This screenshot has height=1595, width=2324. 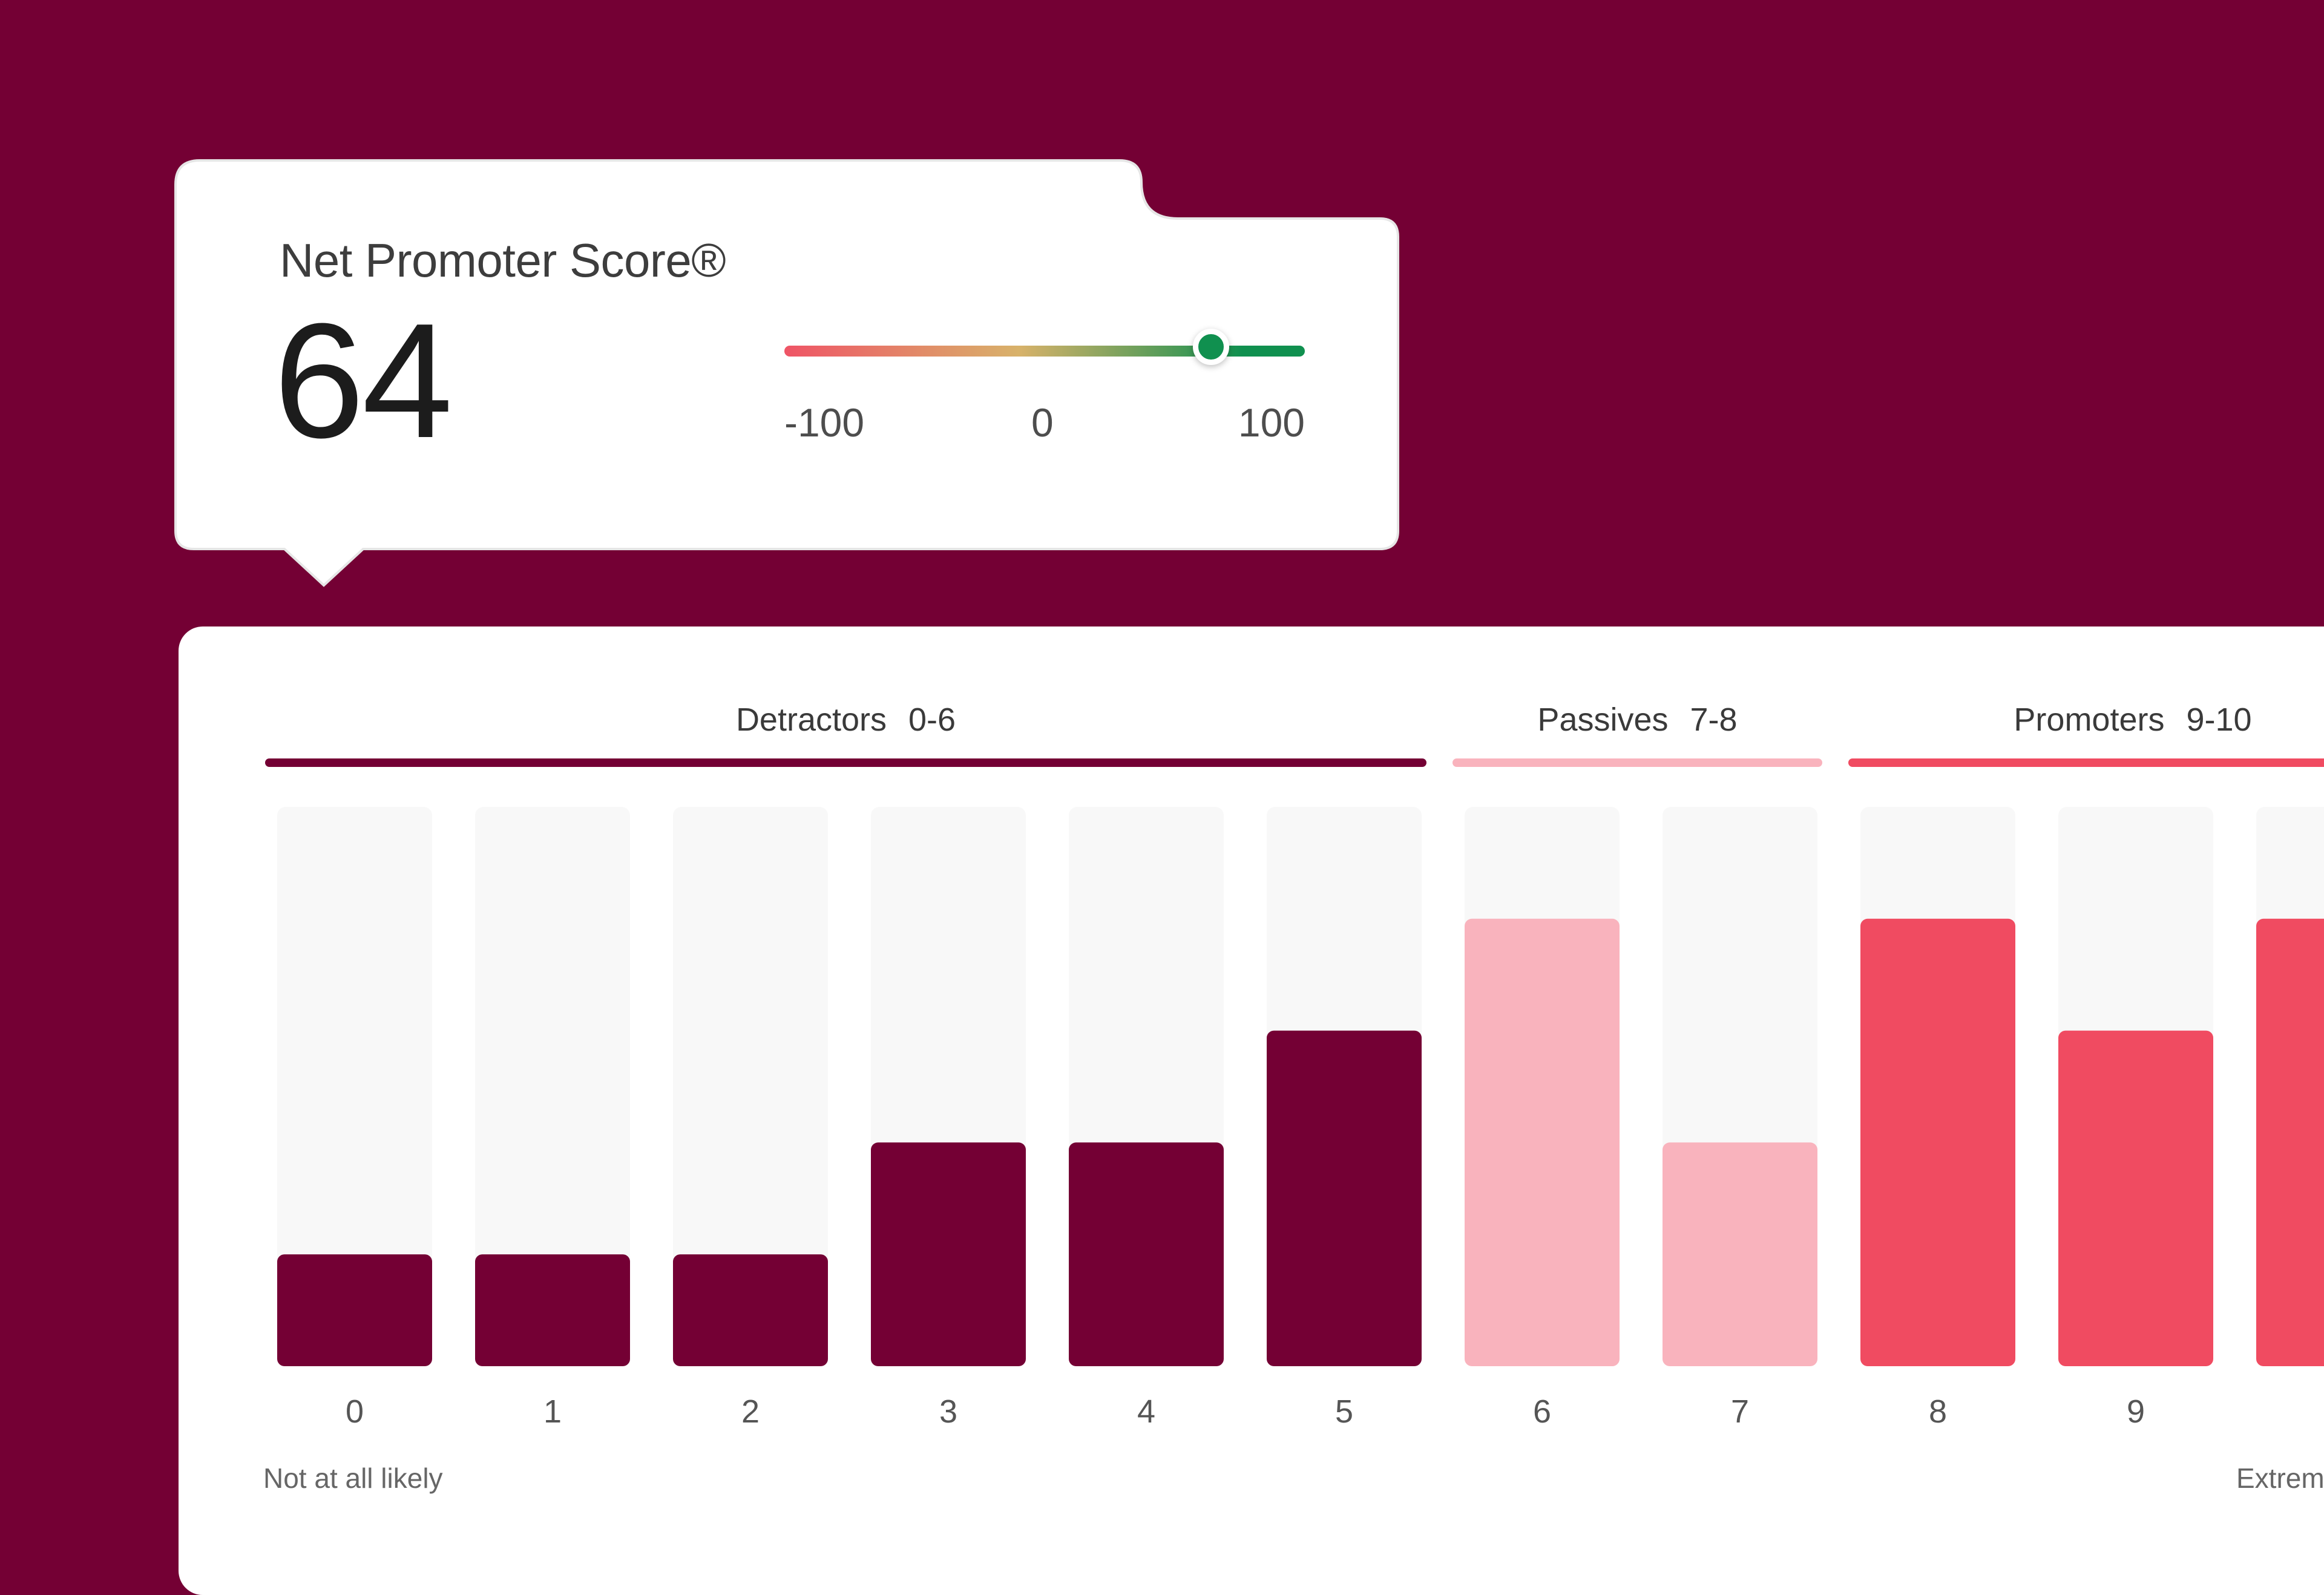 What do you see at coordinates (2132, 720) in the screenshot?
I see `group-label-promoters: Promoters 9-10` at bounding box center [2132, 720].